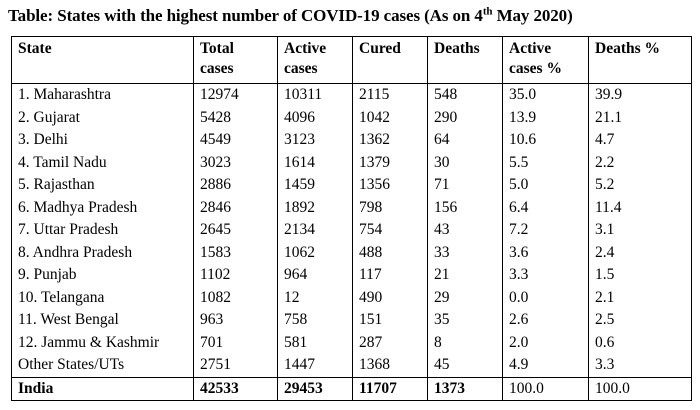 The width and height of the screenshot is (700, 410). What do you see at coordinates (545, 95) in the screenshot?
I see `cell-active-cases-percent: 35.0` at bounding box center [545, 95].